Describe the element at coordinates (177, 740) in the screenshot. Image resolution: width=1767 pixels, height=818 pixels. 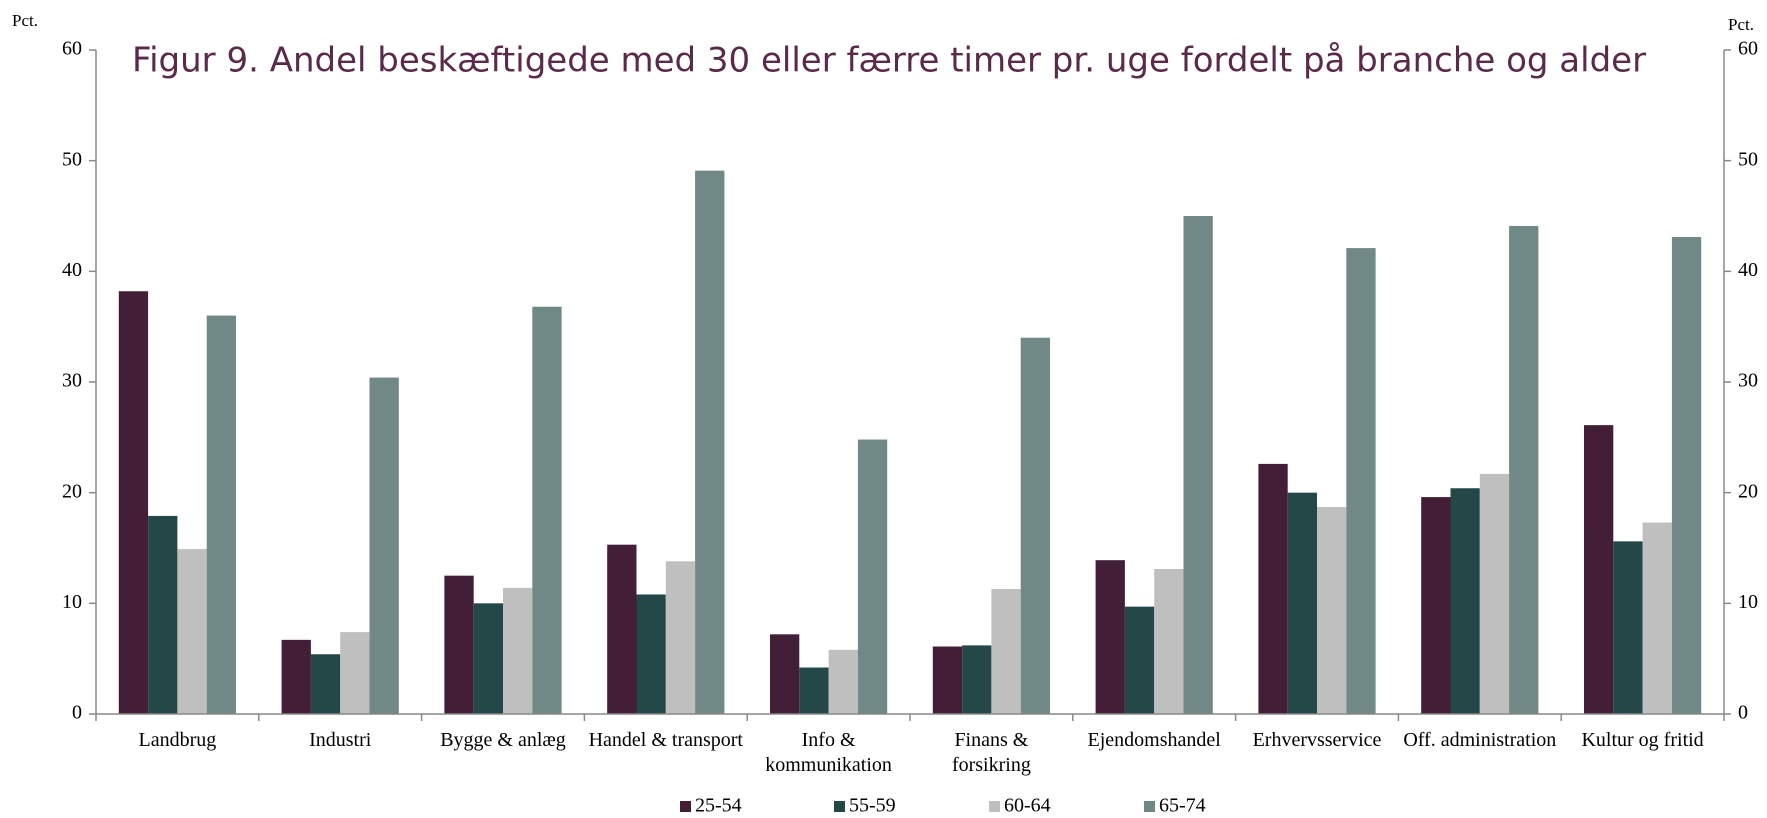
I see `x-tick-label: Landbrug` at that location.